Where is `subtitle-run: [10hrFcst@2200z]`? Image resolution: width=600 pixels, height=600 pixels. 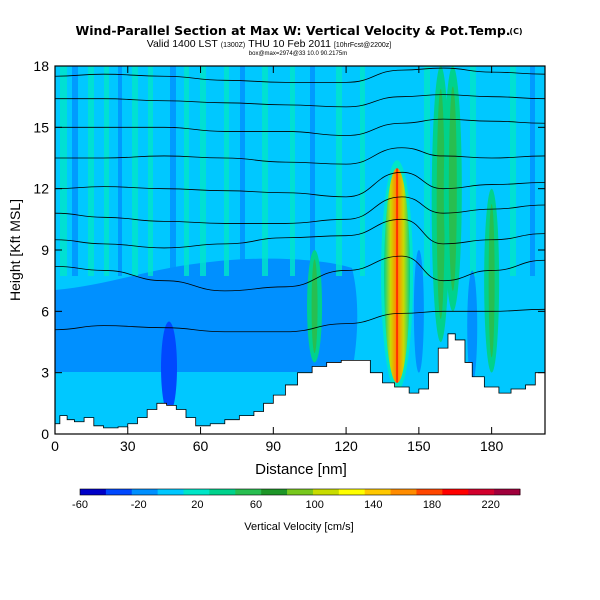
subtitle-run: [10hrFcst@2200z] is located at coordinates (362, 45).